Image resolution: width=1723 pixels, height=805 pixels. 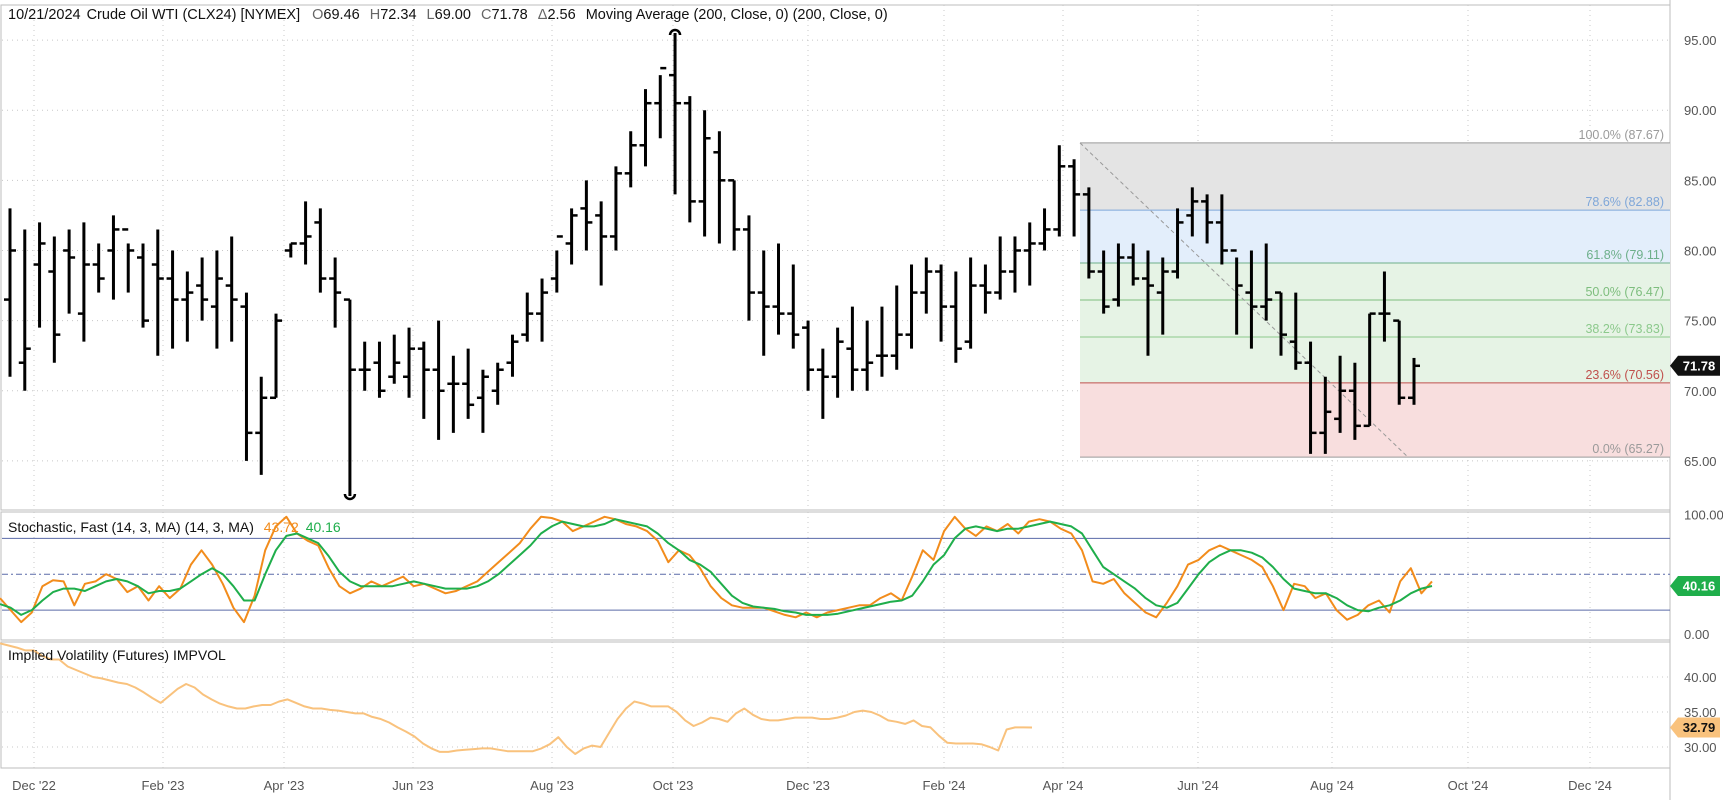 I want to click on price-badge: 71.78, so click(x=1695, y=365).